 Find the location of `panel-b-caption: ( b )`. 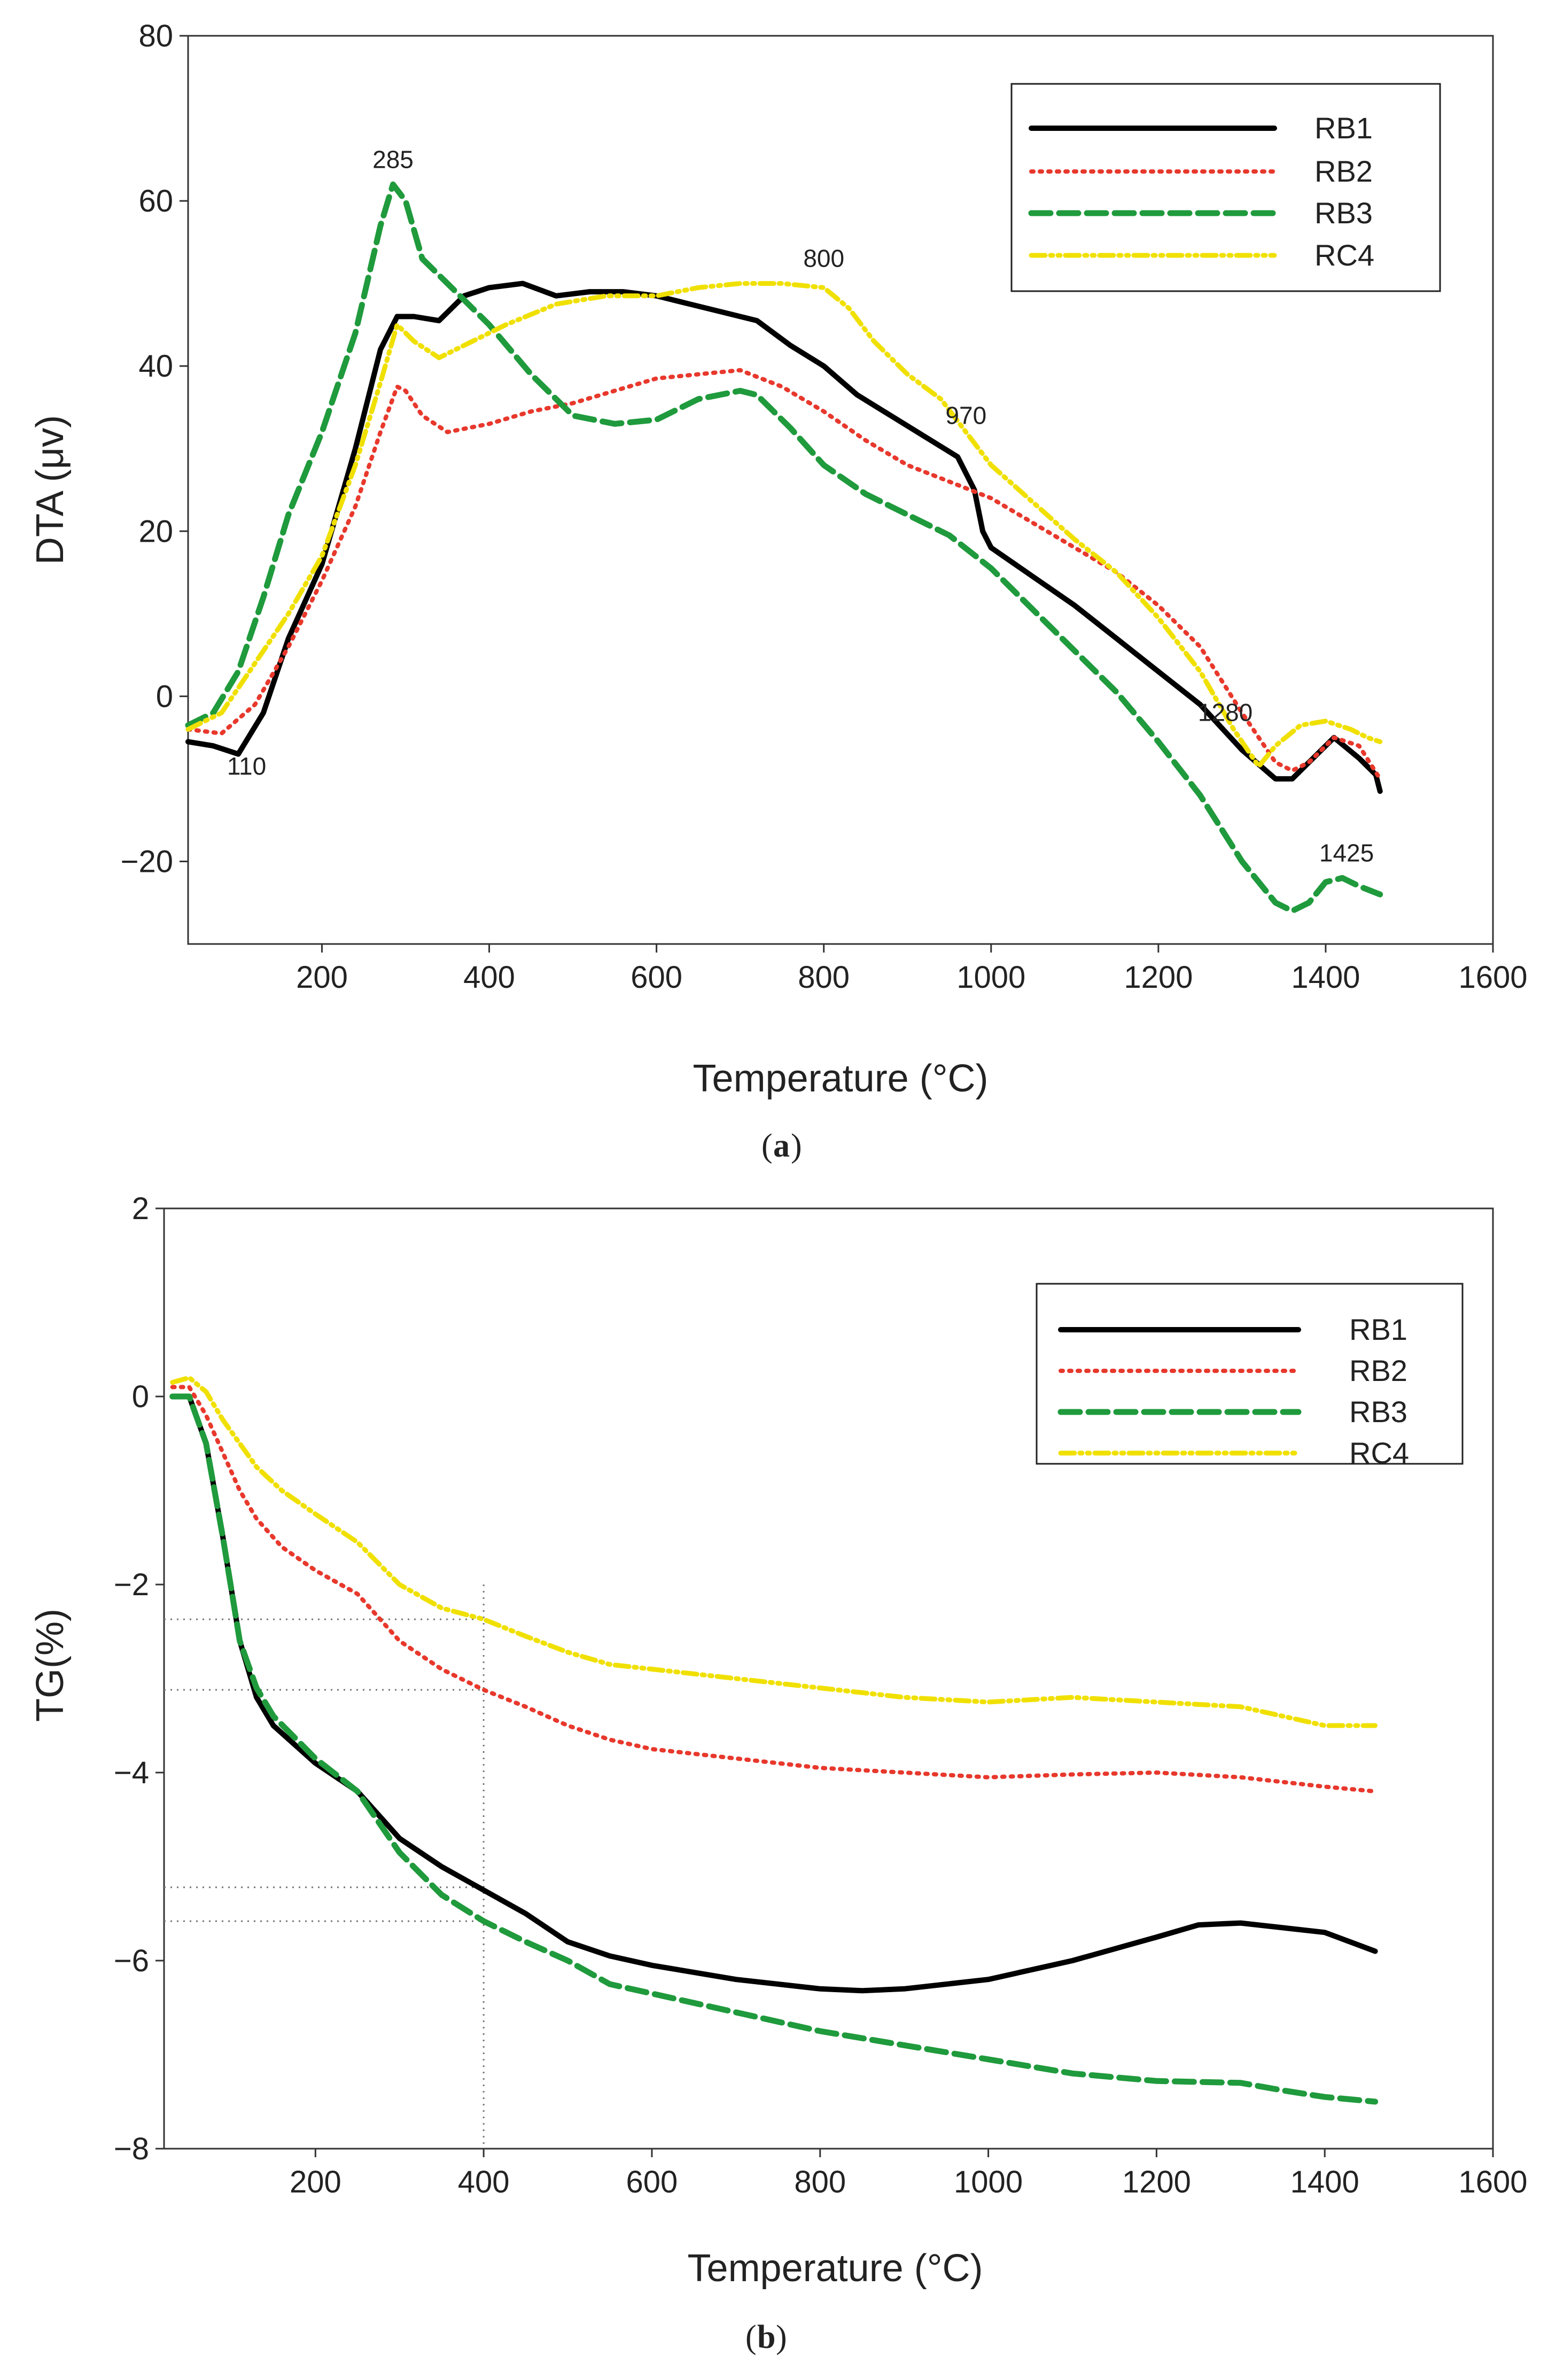

panel-b-caption: ( b ) is located at coordinates (766, 2337).